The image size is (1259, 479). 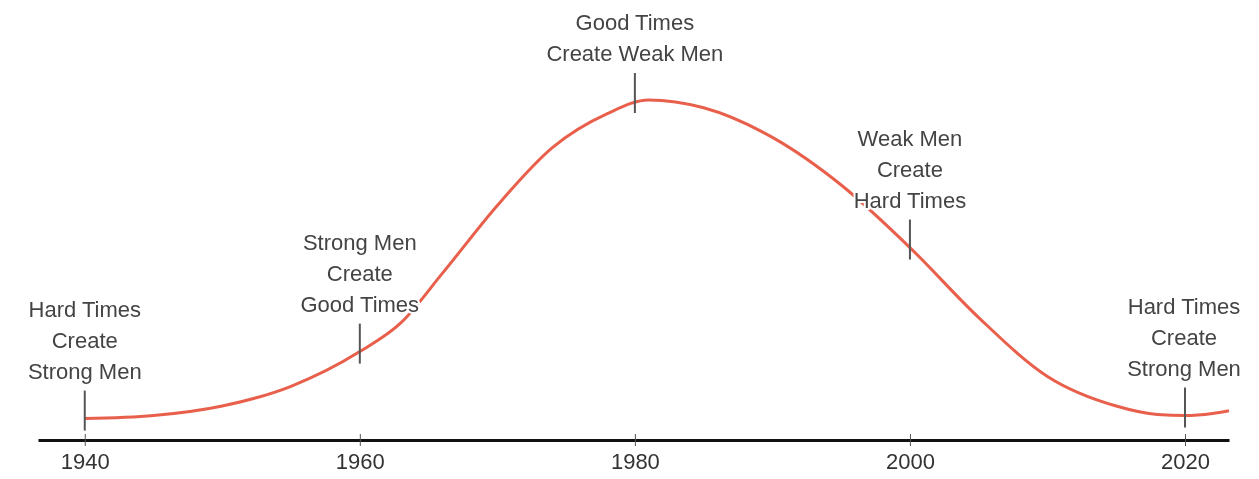 What do you see at coordinates (360, 461) in the screenshot?
I see `x-tick-label: 1960` at bounding box center [360, 461].